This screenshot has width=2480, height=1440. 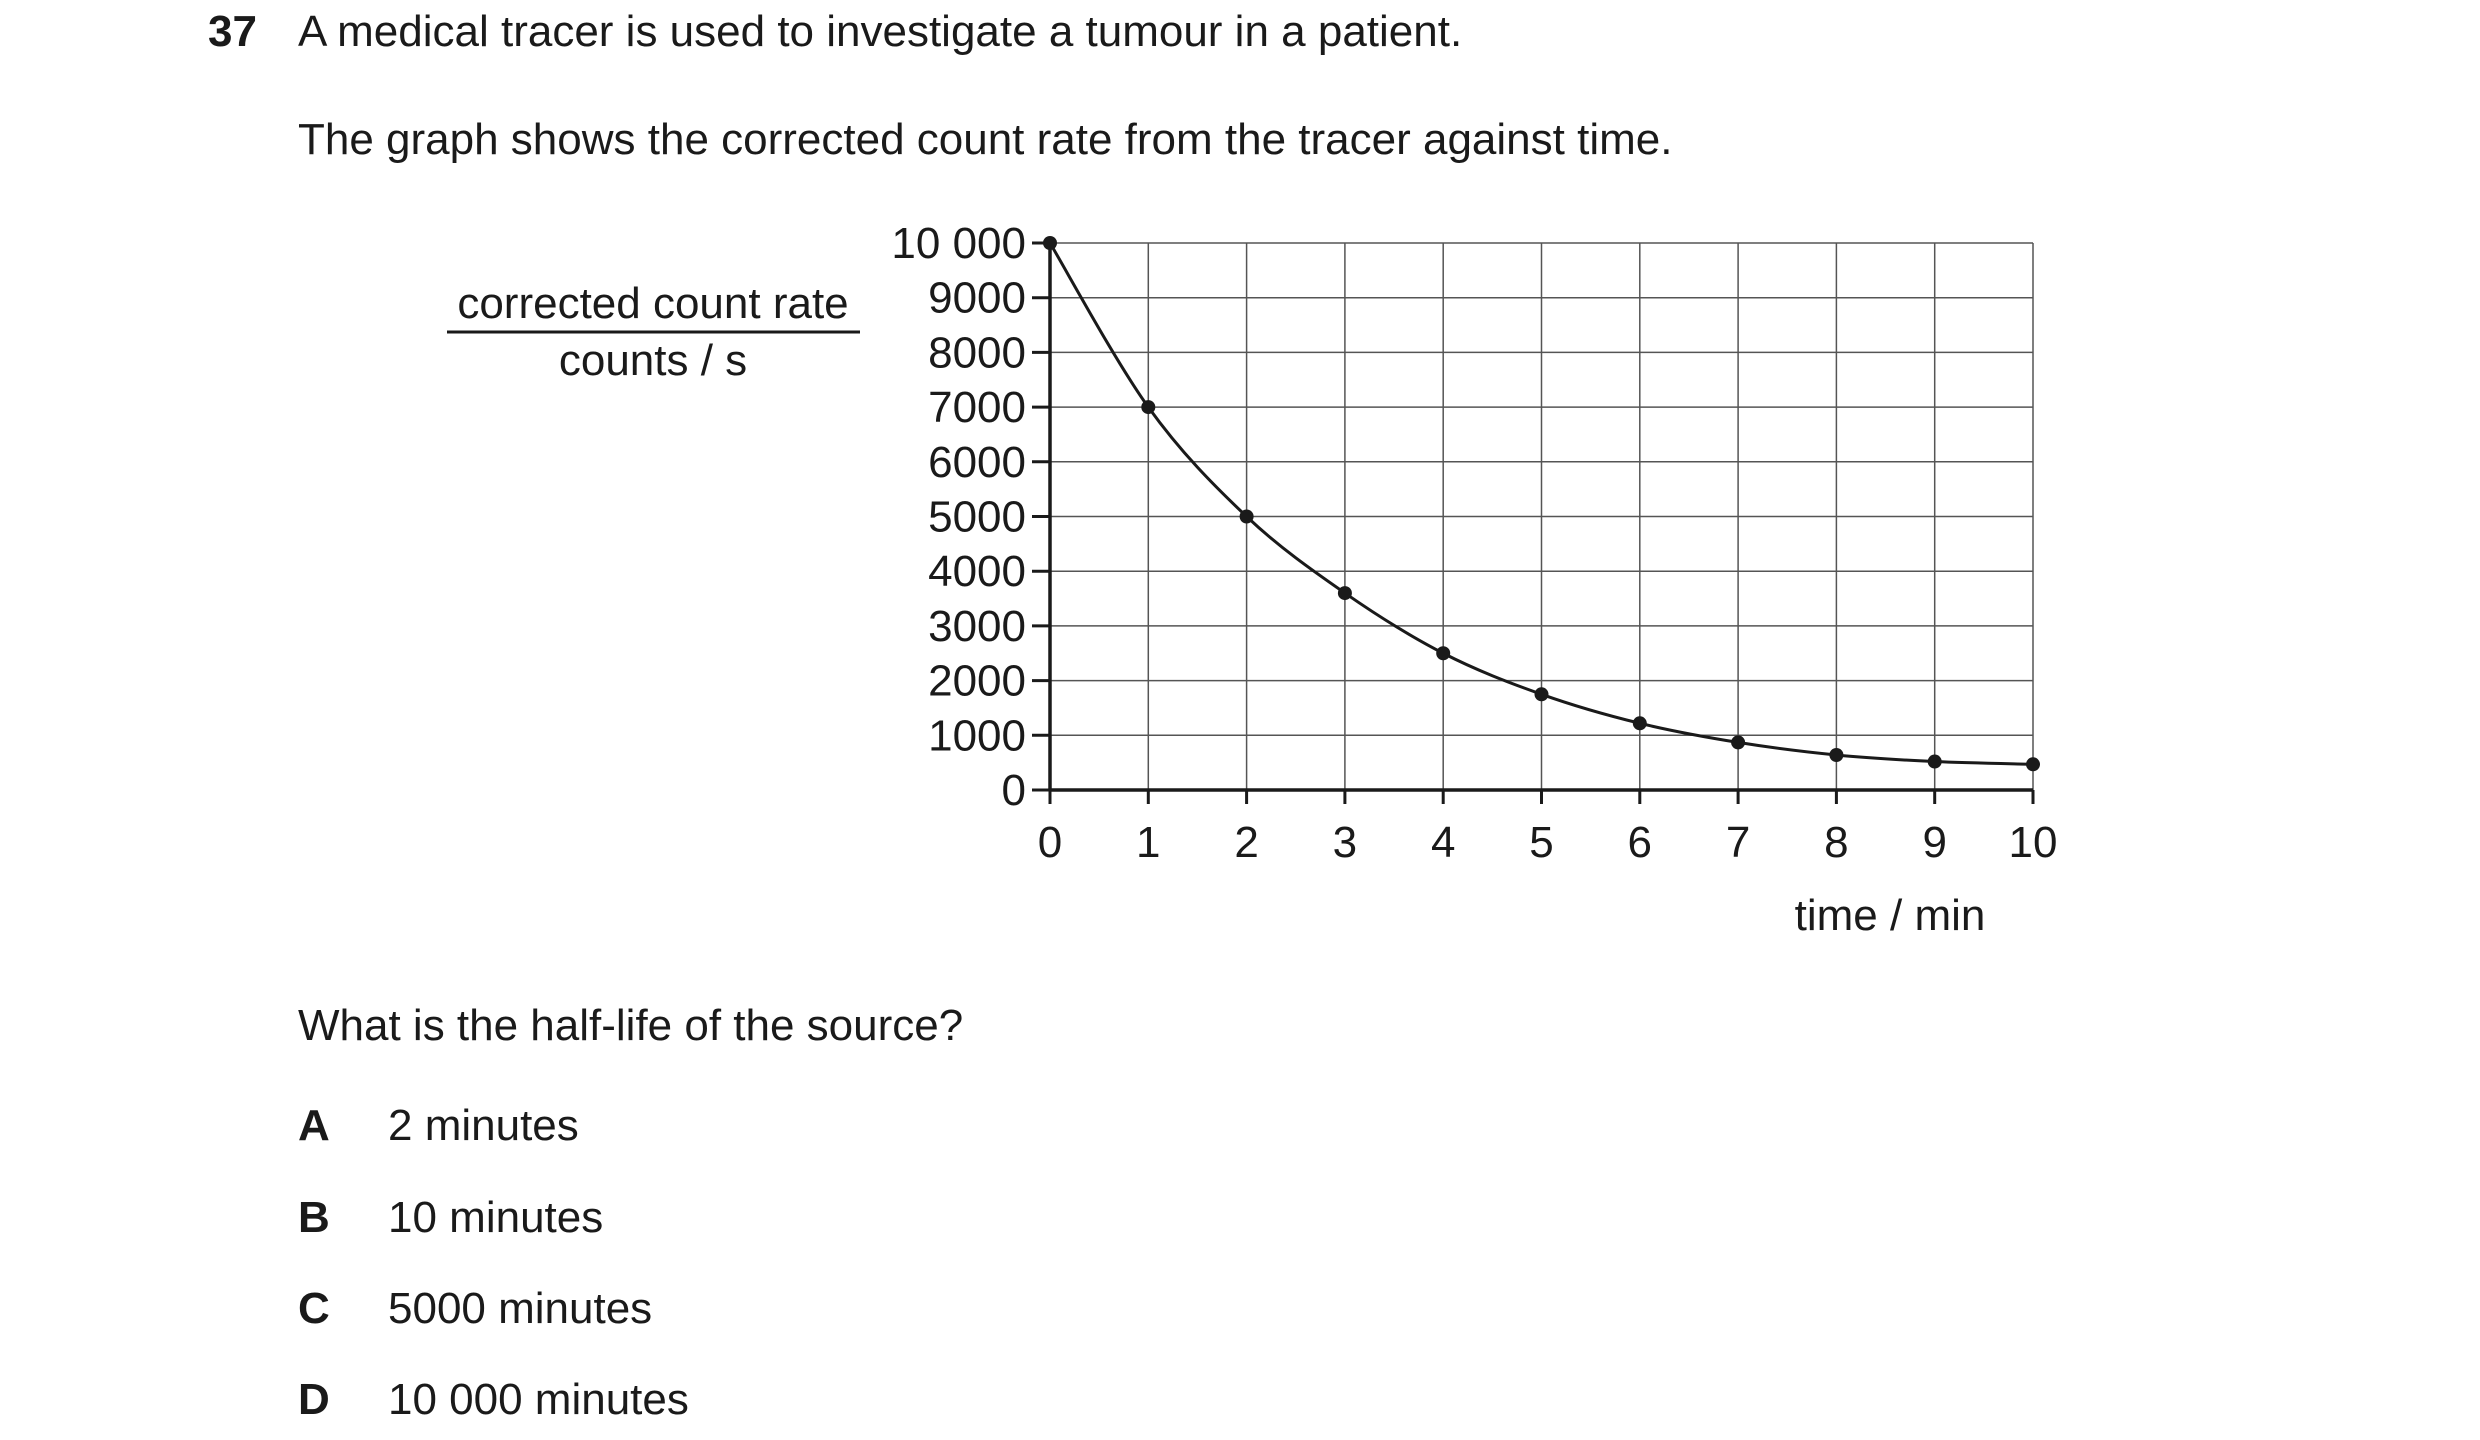 I want to click on option-c: C 5000 minutes, so click(x=475, y=1309).